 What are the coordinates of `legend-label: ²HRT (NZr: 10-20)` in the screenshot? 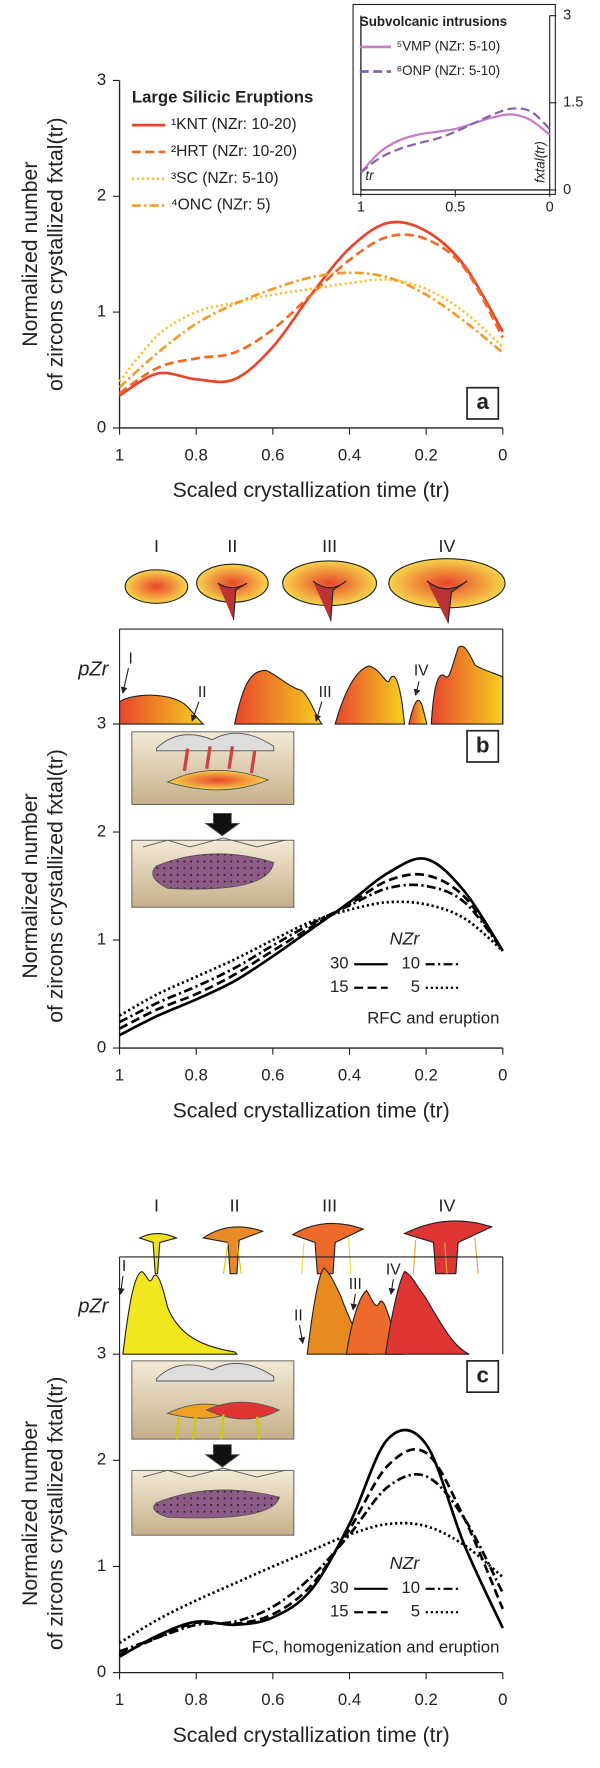 It's located at (234, 151).